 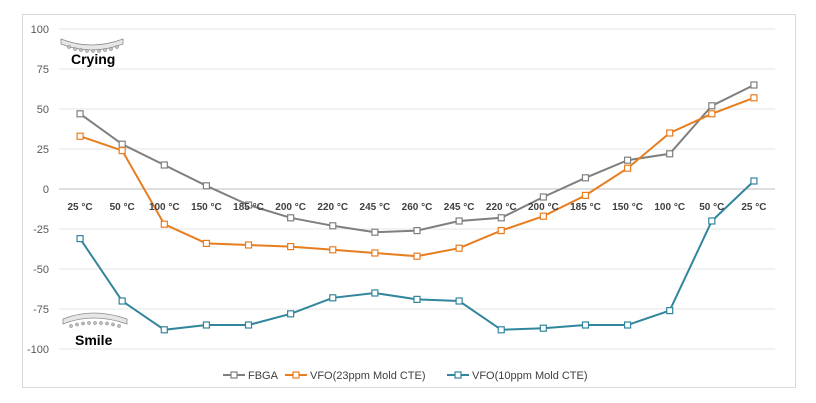 What do you see at coordinates (41, 270) in the screenshot?
I see `y-tick-label: -50` at bounding box center [41, 270].